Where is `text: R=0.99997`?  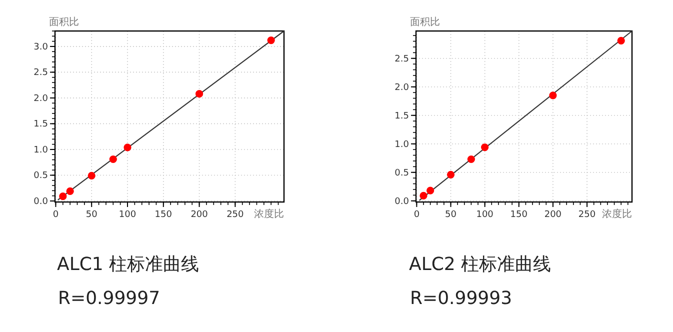
text: R=0.99997 is located at coordinates (109, 298).